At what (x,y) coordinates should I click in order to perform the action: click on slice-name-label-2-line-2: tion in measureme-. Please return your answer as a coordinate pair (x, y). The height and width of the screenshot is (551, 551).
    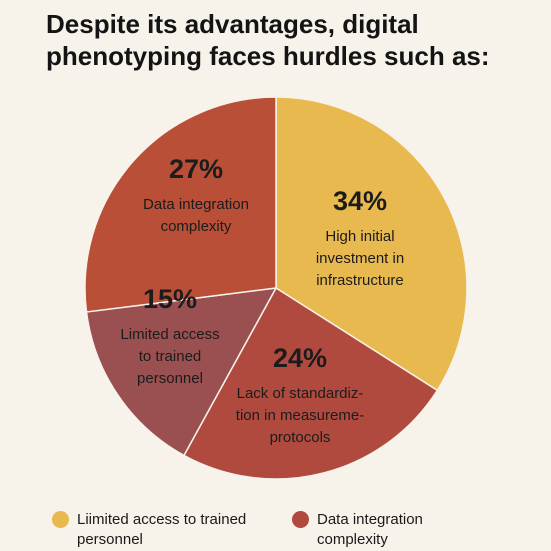
    Looking at the image, I should click on (300, 415).